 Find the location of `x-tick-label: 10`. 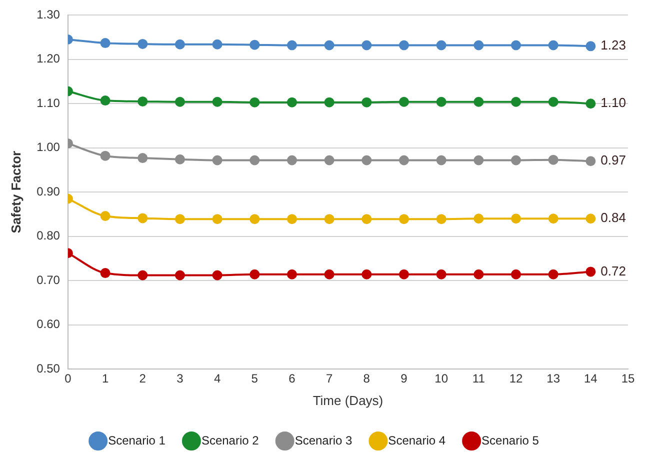

x-tick-label: 10 is located at coordinates (441, 379).